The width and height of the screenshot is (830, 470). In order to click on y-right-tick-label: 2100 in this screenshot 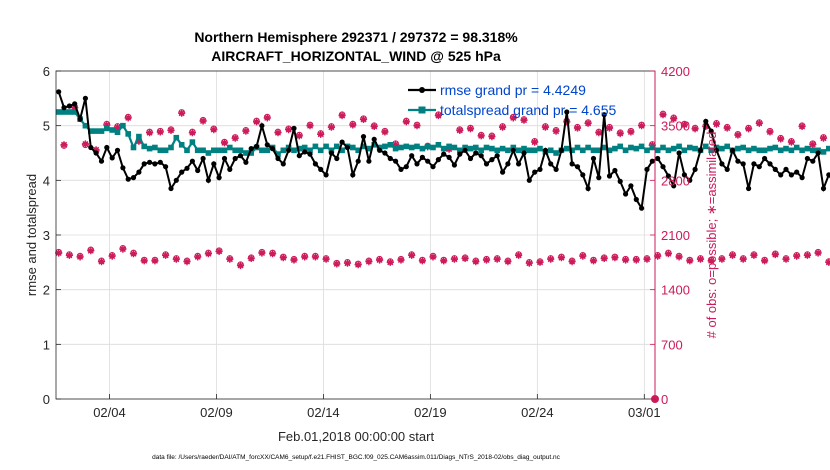, I will do `click(675, 235)`.